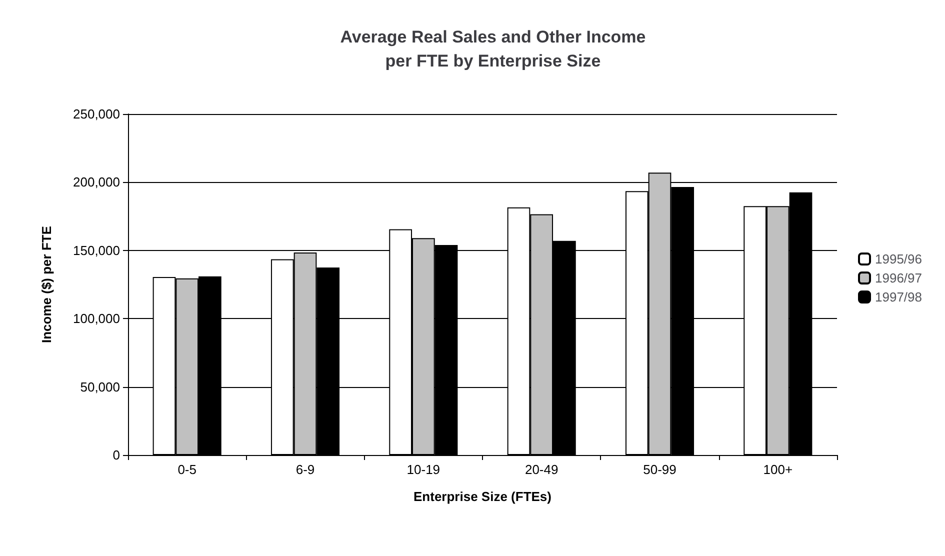  What do you see at coordinates (187, 469) in the screenshot?
I see `x-tick-label: 0-5` at bounding box center [187, 469].